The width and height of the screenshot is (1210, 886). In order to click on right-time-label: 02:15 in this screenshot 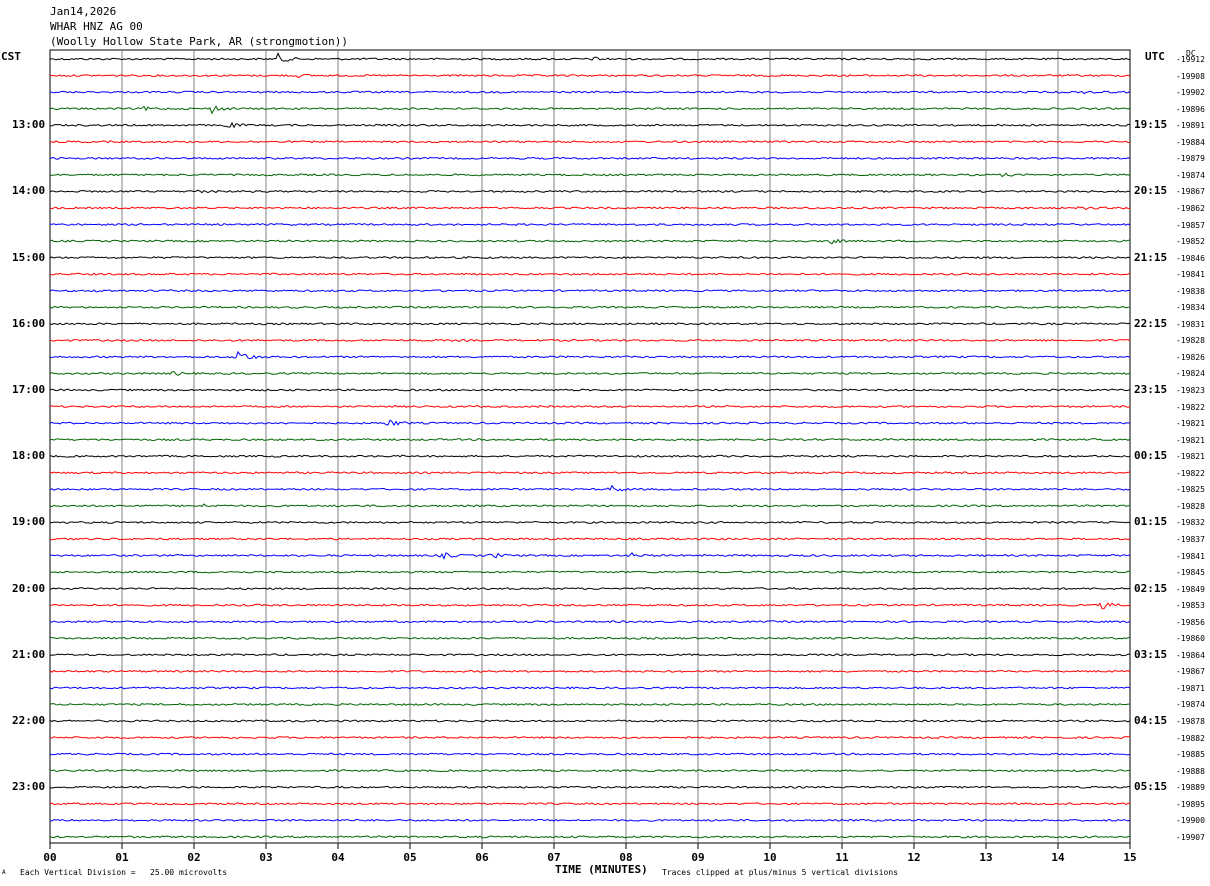, I will do `click(1151, 588)`.